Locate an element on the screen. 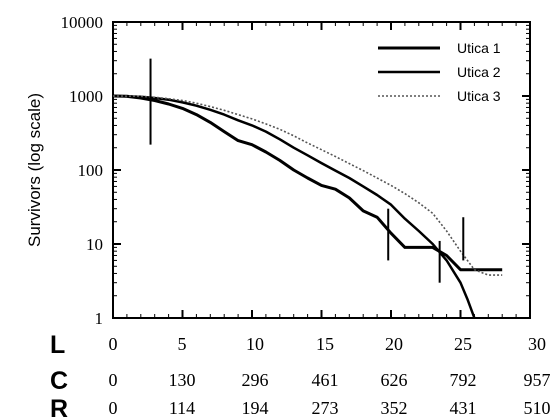 This screenshot has height=420, width=559. row-label-l: L is located at coordinates (57, 345).